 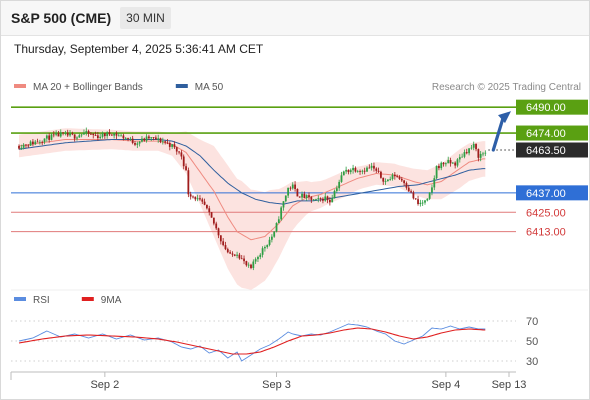 I want to click on level-label-6413.00: 6413.00, so click(x=546, y=233).